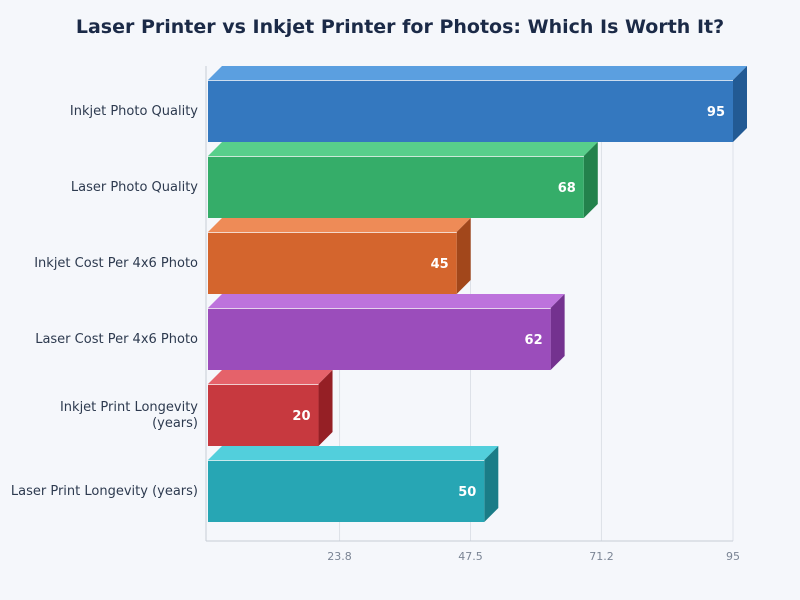 The height and width of the screenshot is (600, 800). What do you see at coordinates (733, 556) in the screenshot?
I see `x-tick-label: 95` at bounding box center [733, 556].